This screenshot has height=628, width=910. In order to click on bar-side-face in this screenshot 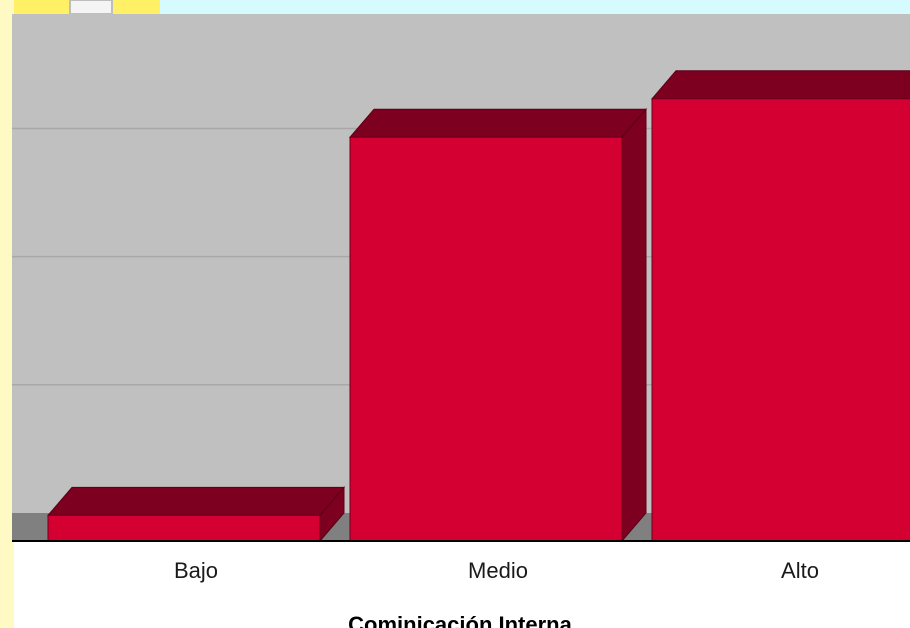, I will do `click(634, 325)`.